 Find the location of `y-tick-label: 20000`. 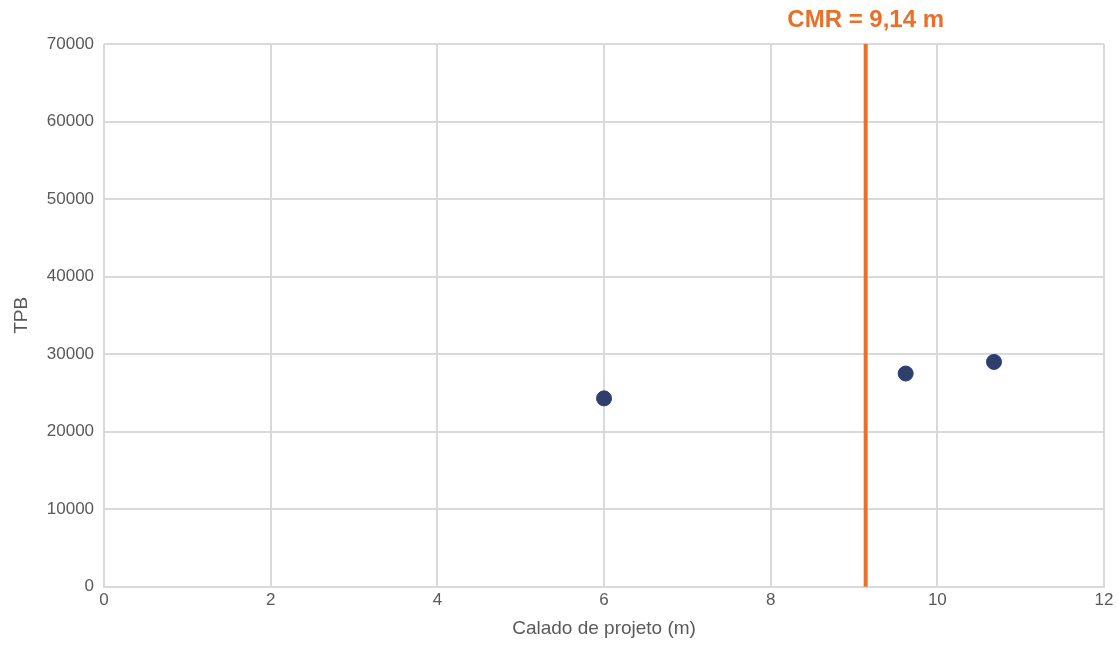

y-tick-label: 20000 is located at coordinates (70, 431).